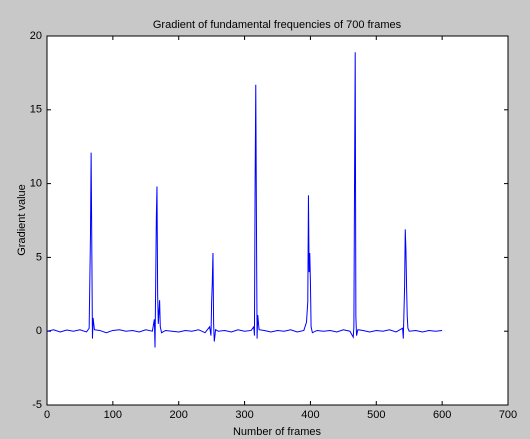 The width and height of the screenshot is (530, 439). I want to click on y-axis-label: Gradient value, so click(22, 220).